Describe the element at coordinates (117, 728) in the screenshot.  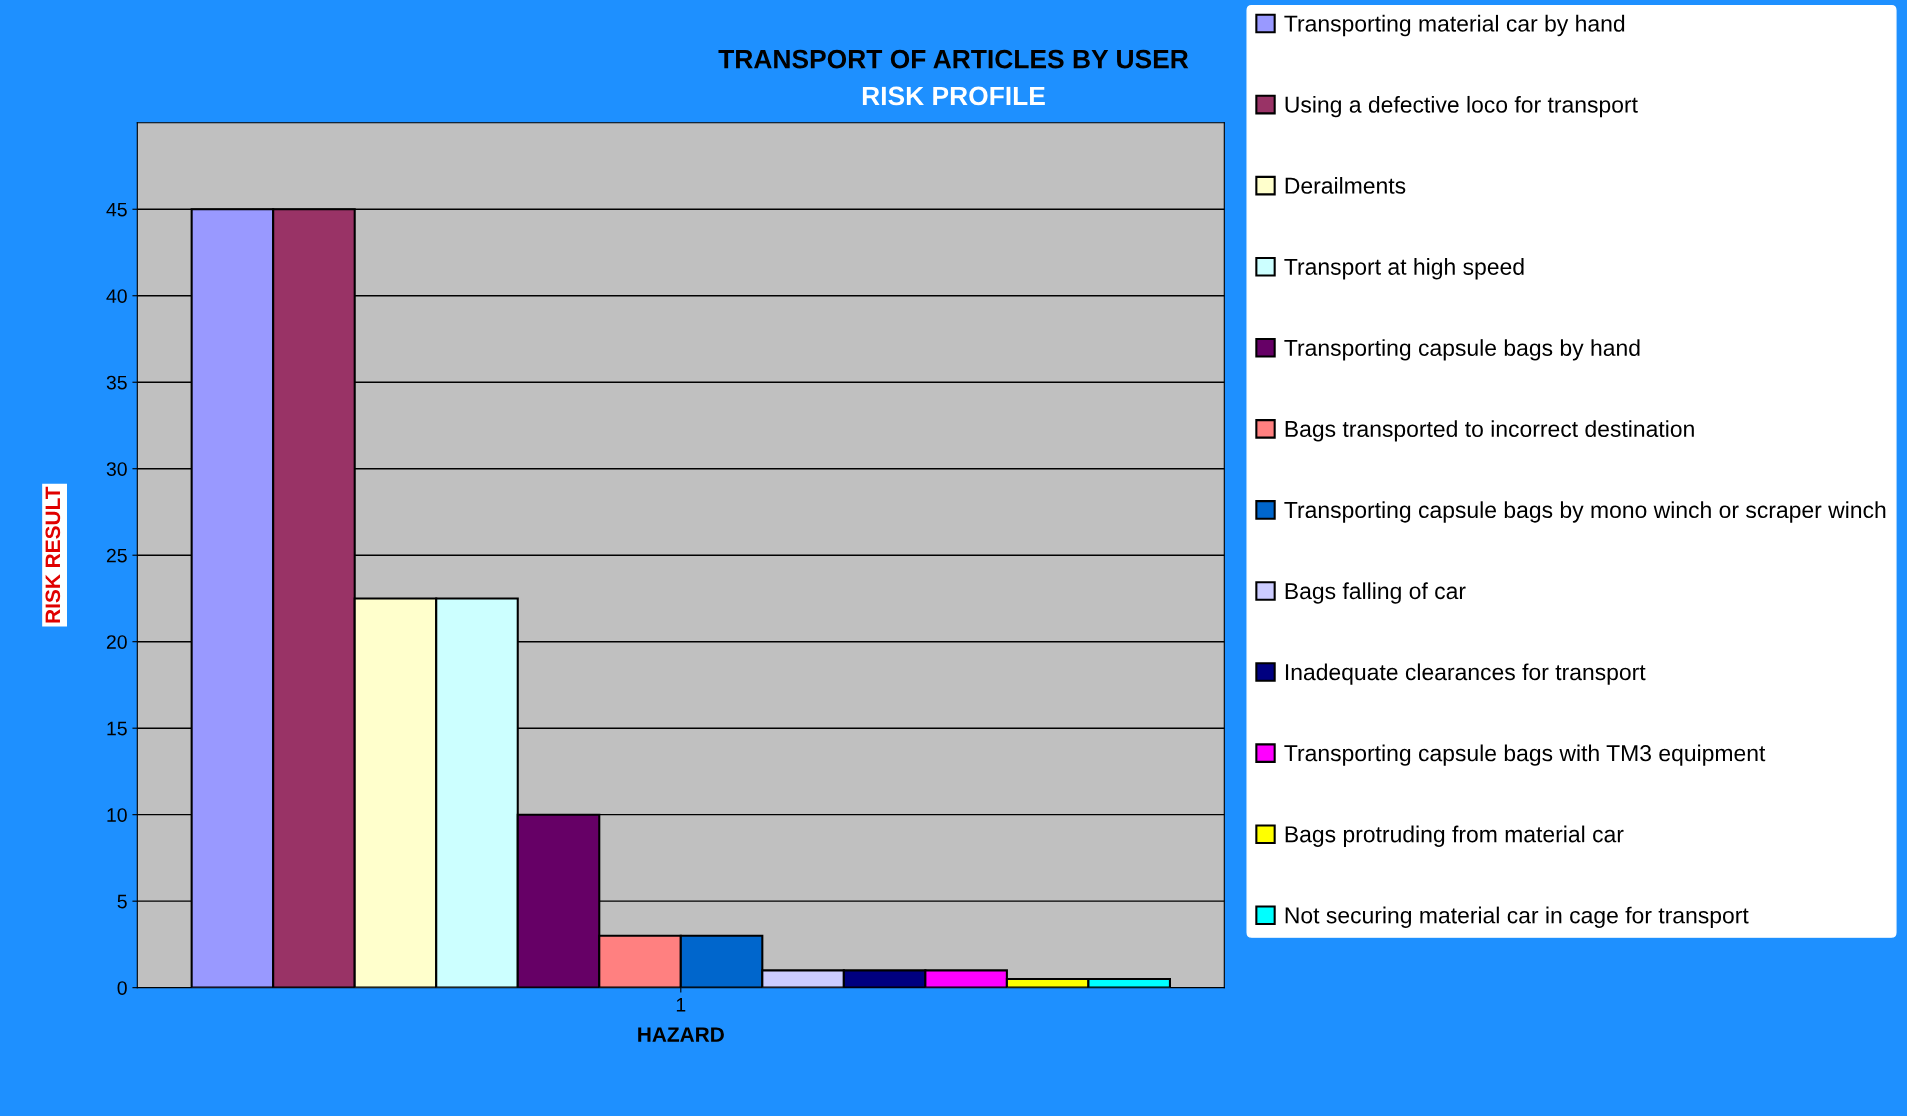
I see `y-tick-label: 15` at that location.